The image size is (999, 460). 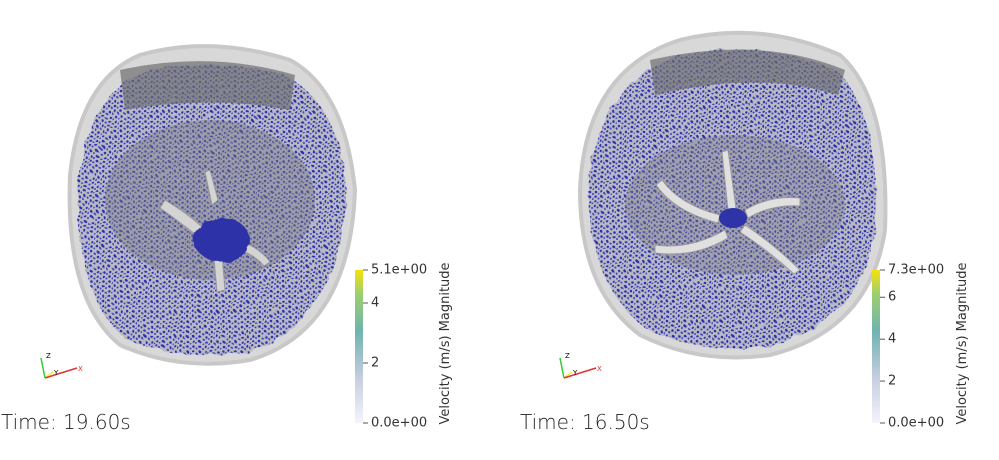 I want to click on time-label: Time: 16.50s, so click(x=585, y=422).